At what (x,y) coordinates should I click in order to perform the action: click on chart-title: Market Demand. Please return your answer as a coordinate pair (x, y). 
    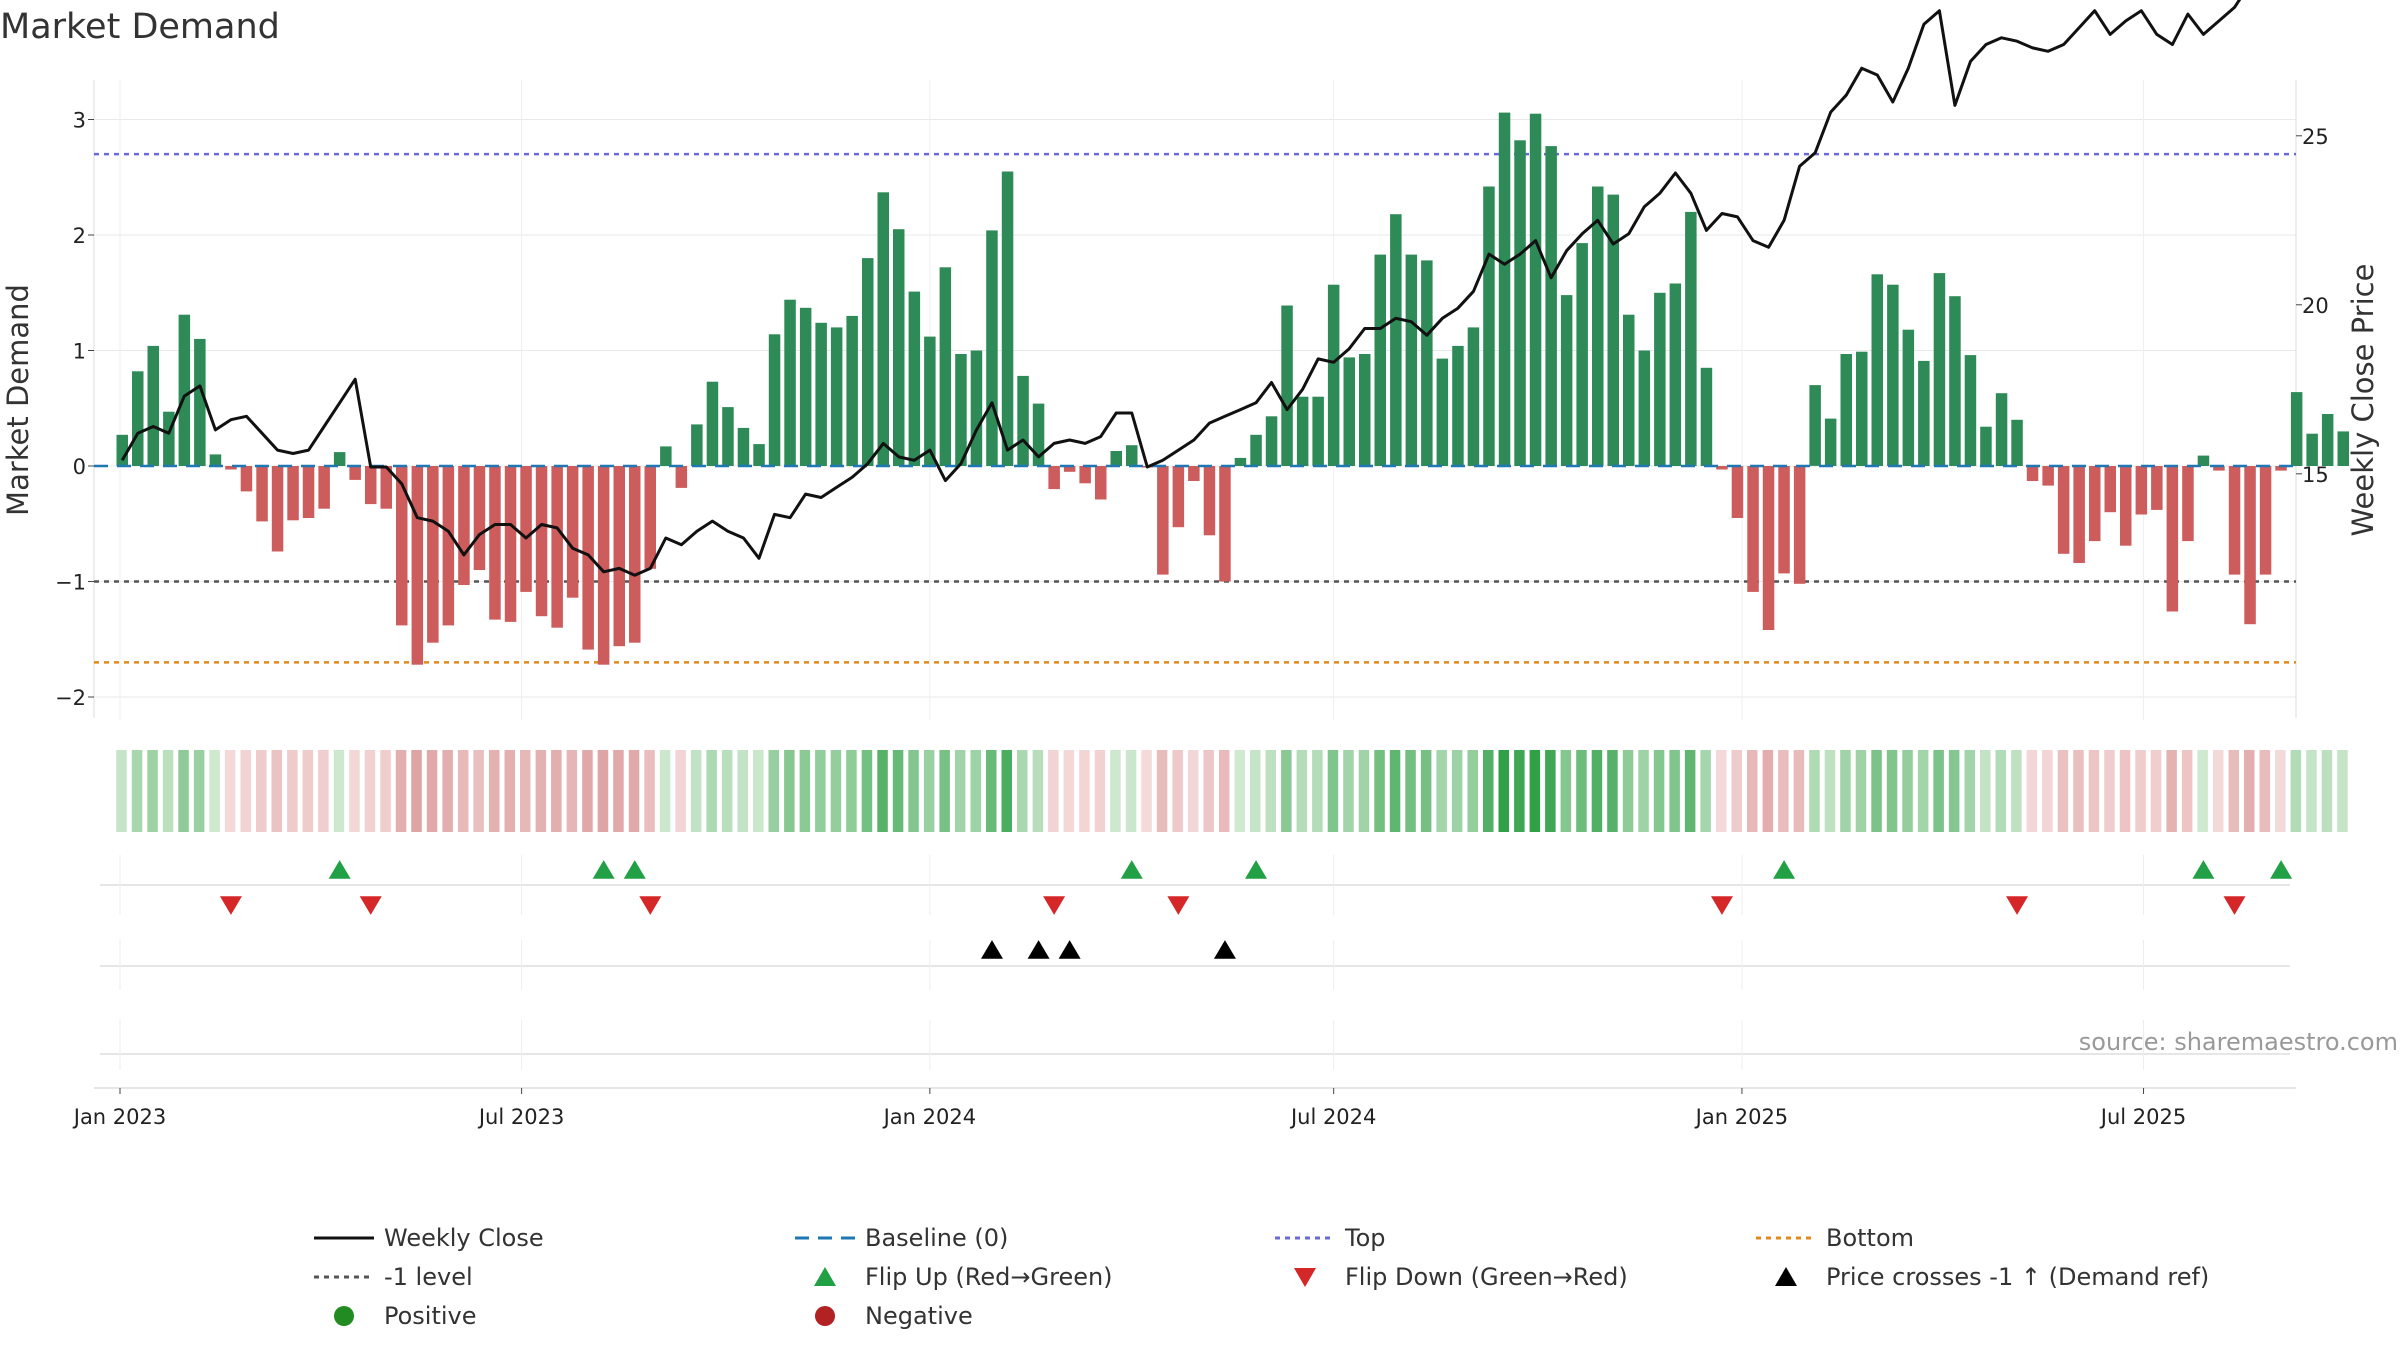
    Looking at the image, I should click on (140, 27).